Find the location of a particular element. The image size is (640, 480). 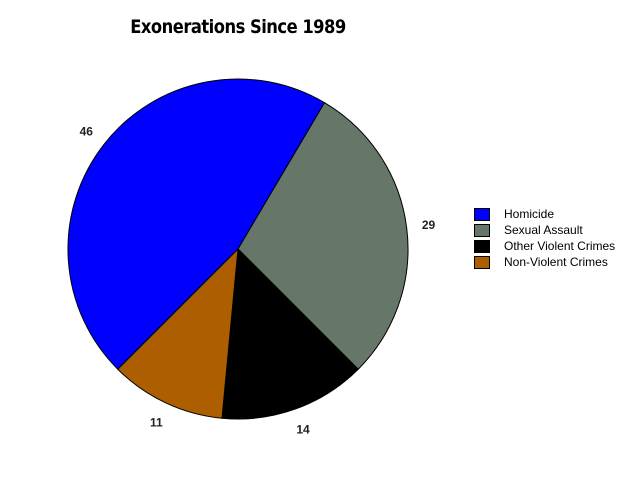

legend-item: Sexual Assault is located at coordinates (544, 230).